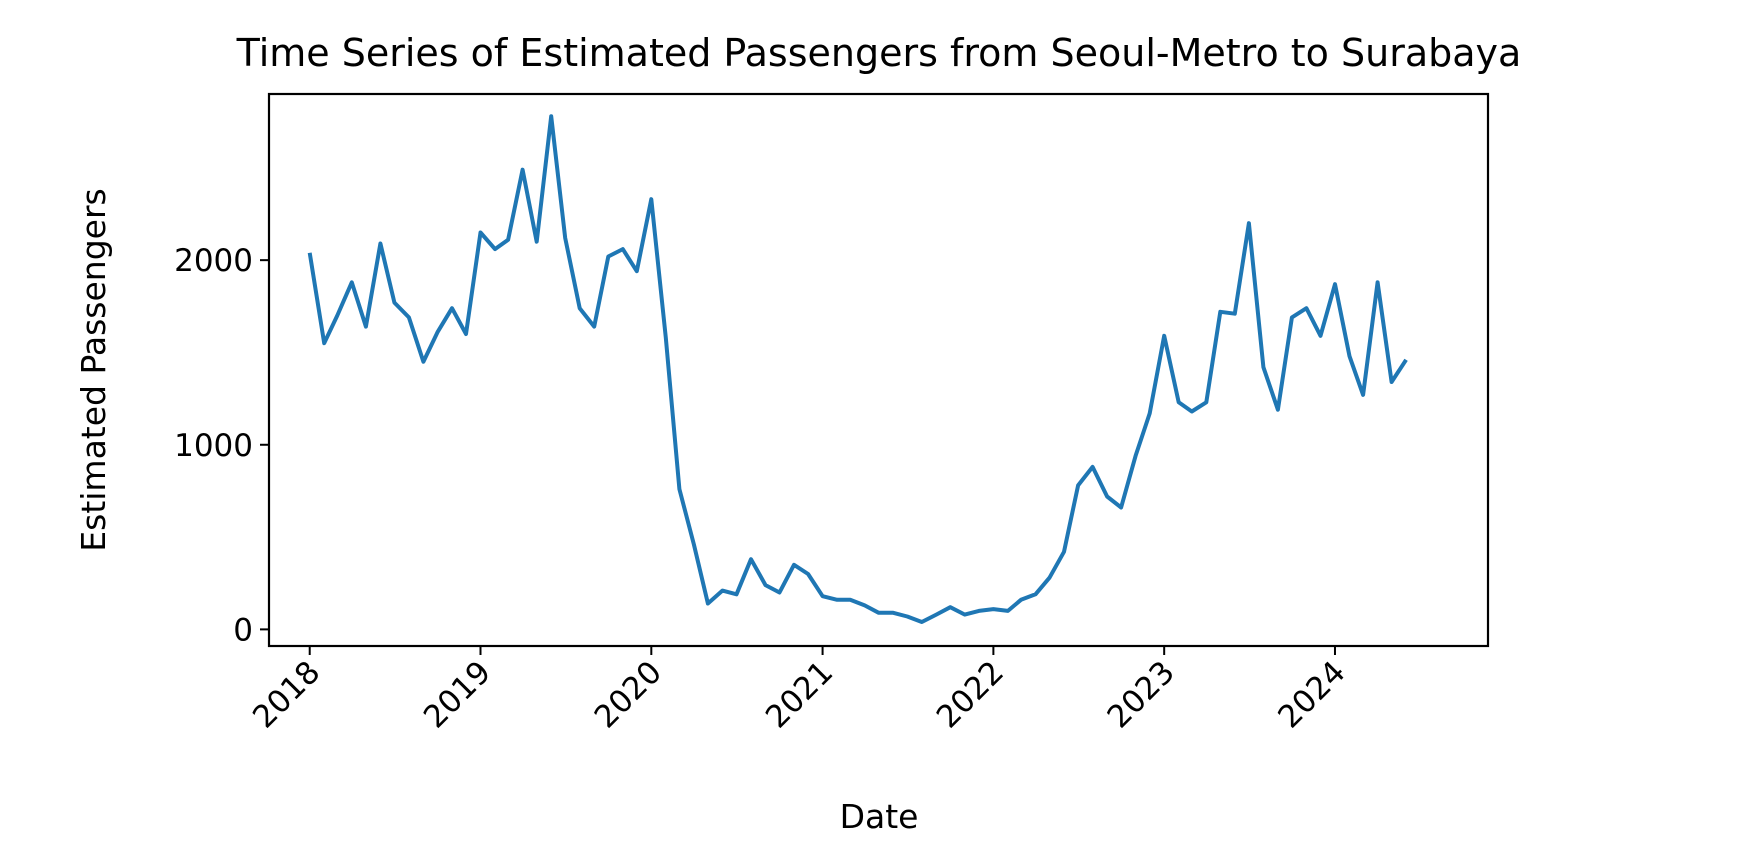 This screenshot has width=1751, height=866. I want to click on y-tick-label: 0, so click(243, 630).